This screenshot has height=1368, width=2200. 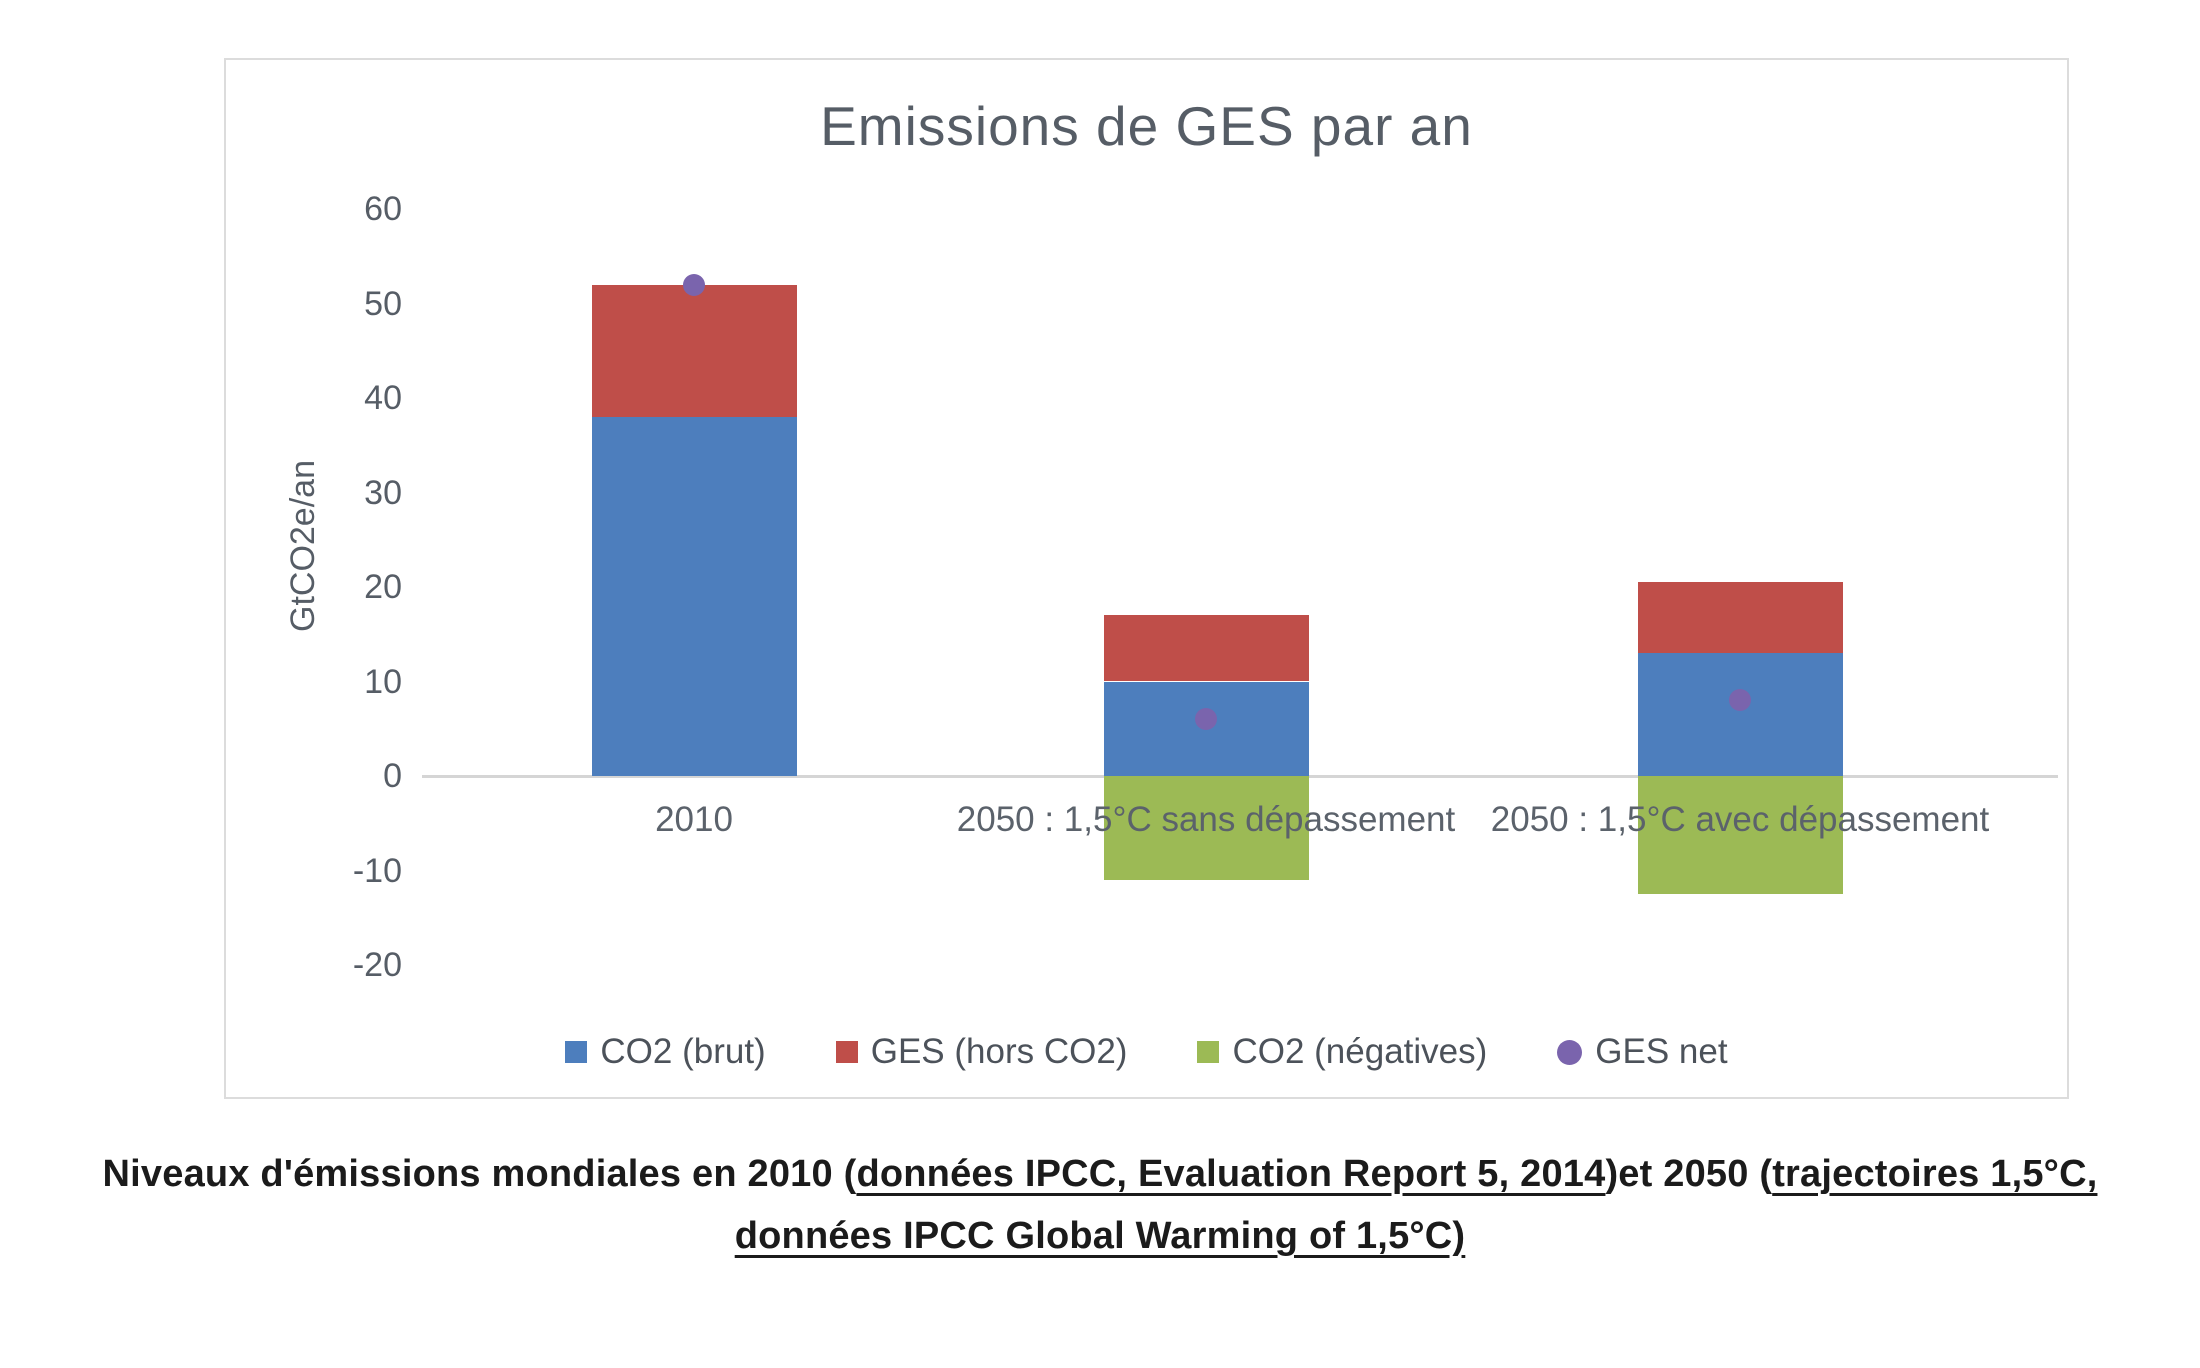 I want to click on caption-link: données IPCC, Evaluation Report 5, 2014, so click(x=1231, y=1174).